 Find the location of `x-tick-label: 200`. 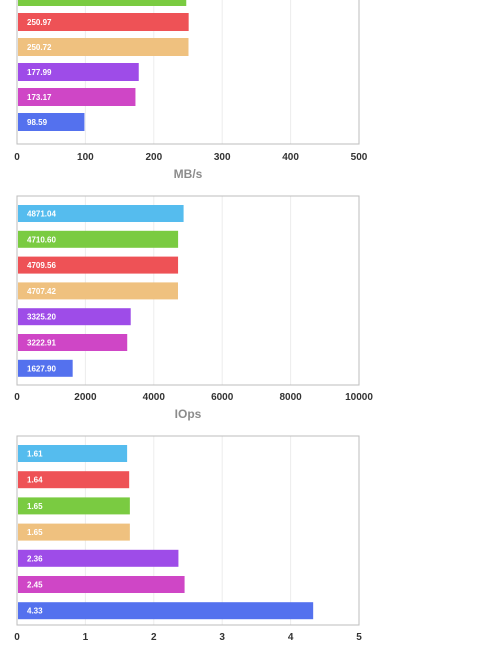

x-tick-label: 200 is located at coordinates (153, 157).